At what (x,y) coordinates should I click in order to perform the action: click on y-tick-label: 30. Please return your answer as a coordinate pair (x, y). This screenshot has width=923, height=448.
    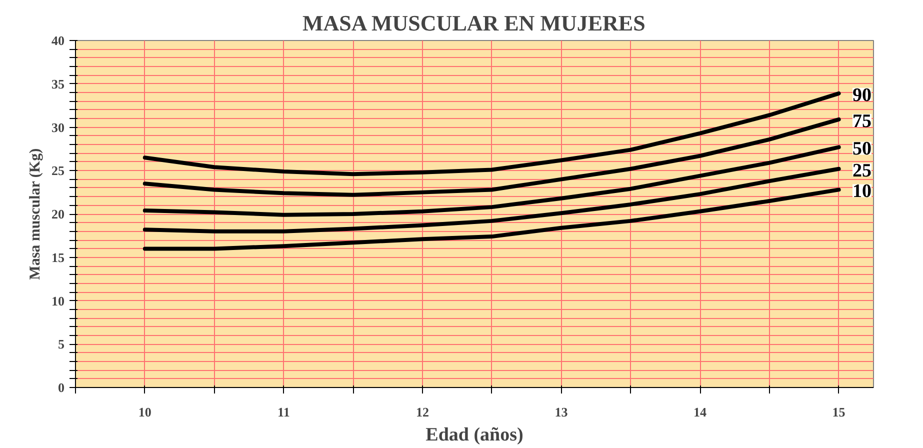
    Looking at the image, I should click on (58, 127).